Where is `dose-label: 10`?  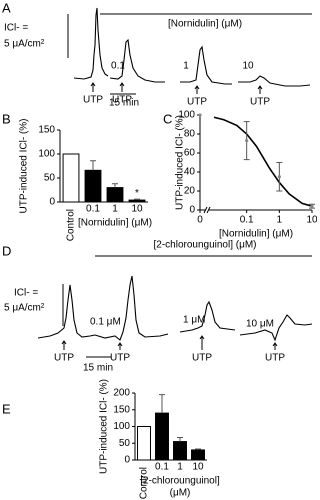 dose-label: 10 is located at coordinates (248, 66).